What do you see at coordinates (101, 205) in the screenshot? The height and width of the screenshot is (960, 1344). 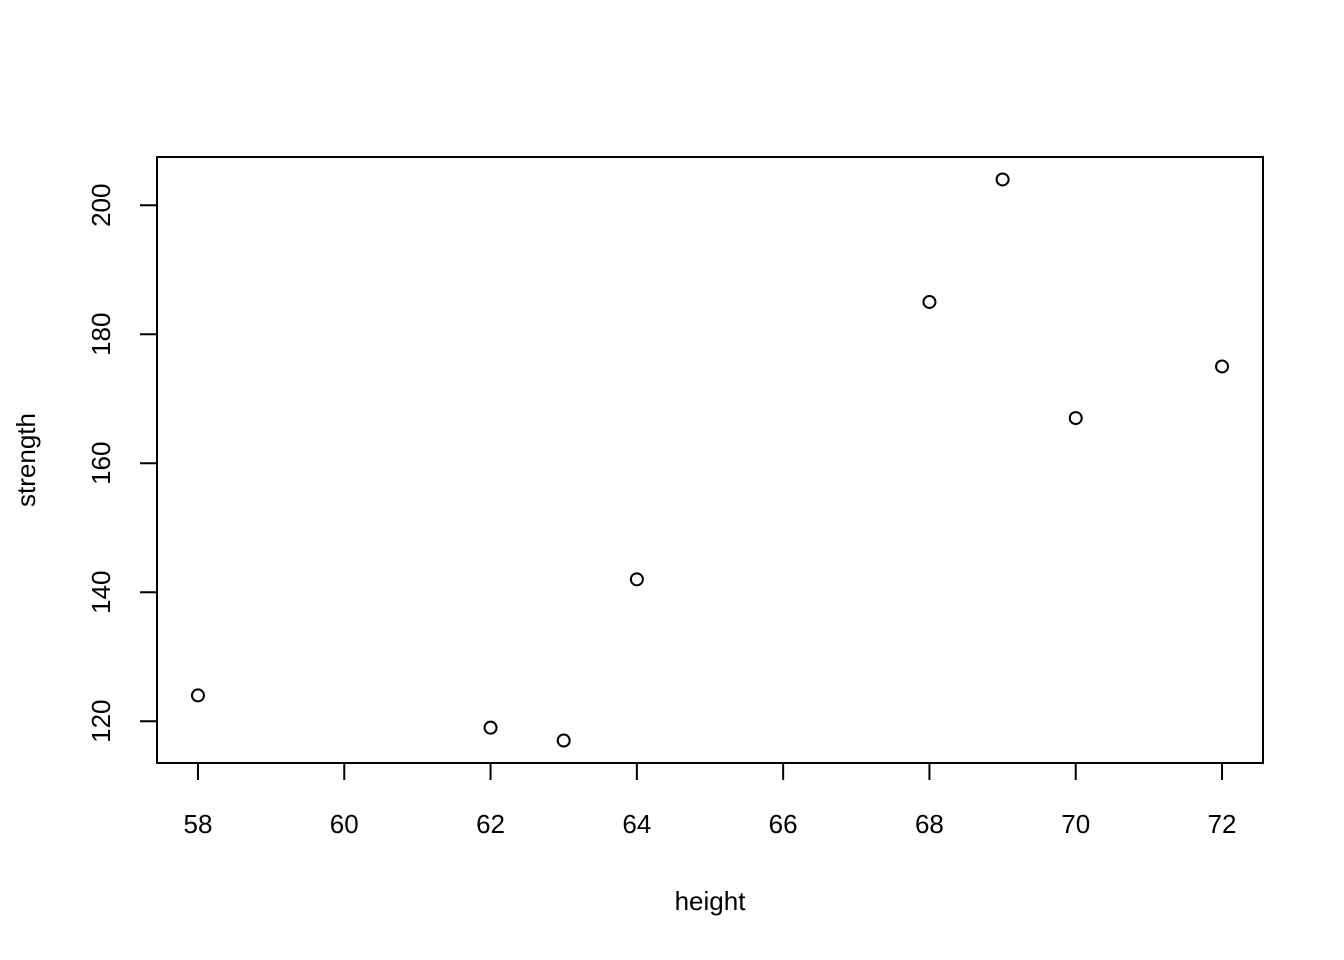 I see `y-tick-label: 200` at bounding box center [101, 205].